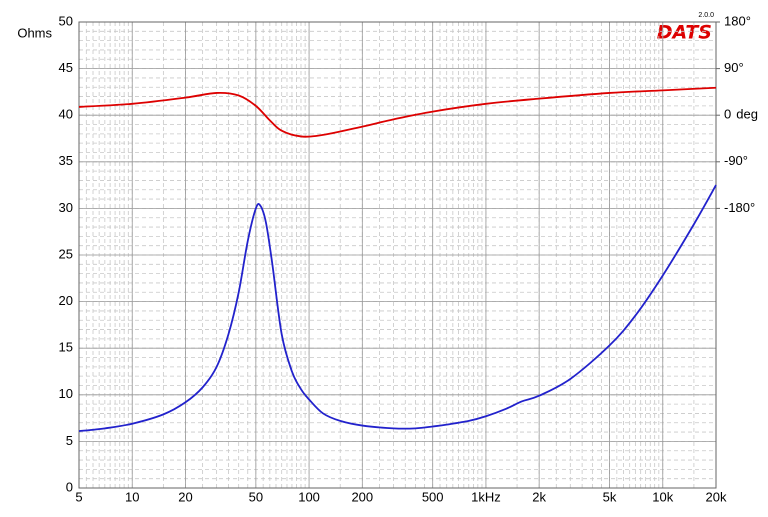 Image resolution: width=768 pixels, height=517 pixels. I want to click on y-tick-label: 15, so click(66, 347).